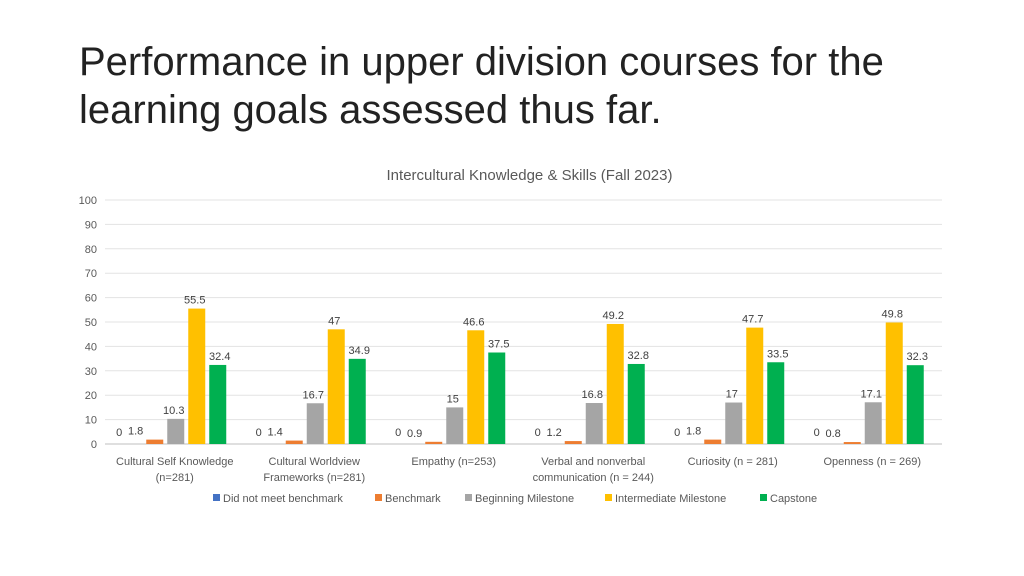  I want to click on data-label: 16.8, so click(592, 395).